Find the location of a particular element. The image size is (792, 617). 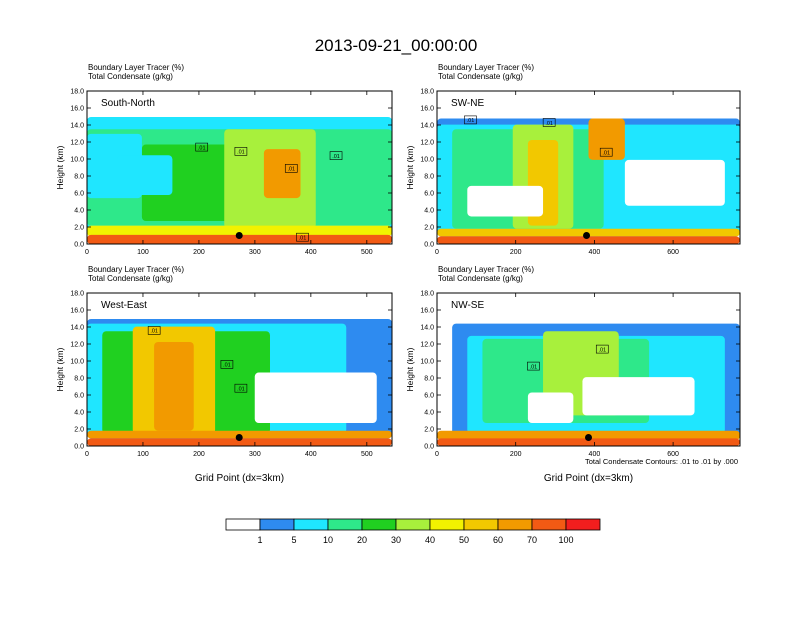

x-tick-label: 100 is located at coordinates (143, 454).